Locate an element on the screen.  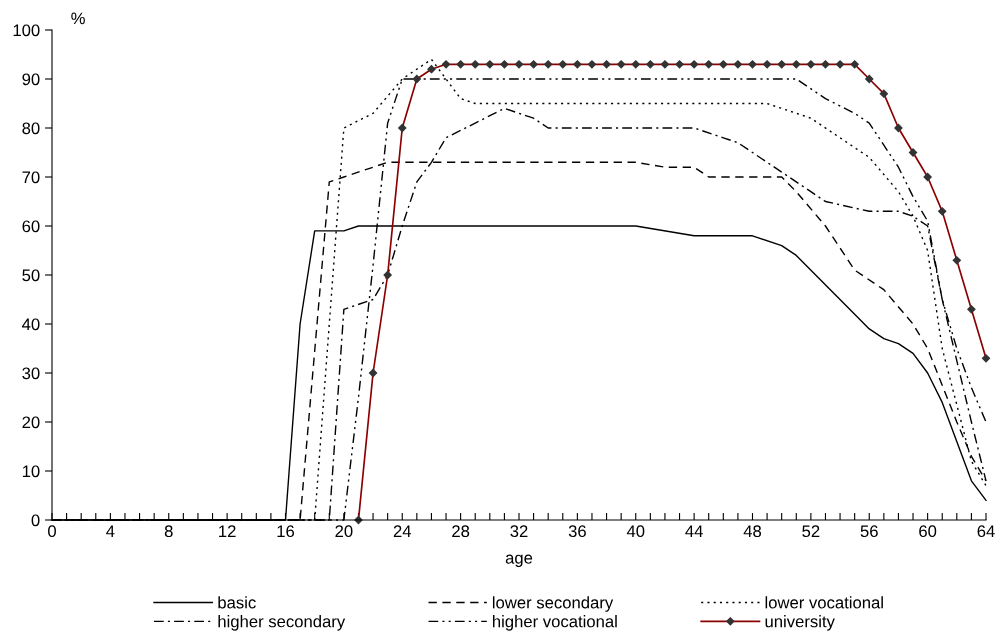
y-tick-label: 80 is located at coordinates (31, 128).